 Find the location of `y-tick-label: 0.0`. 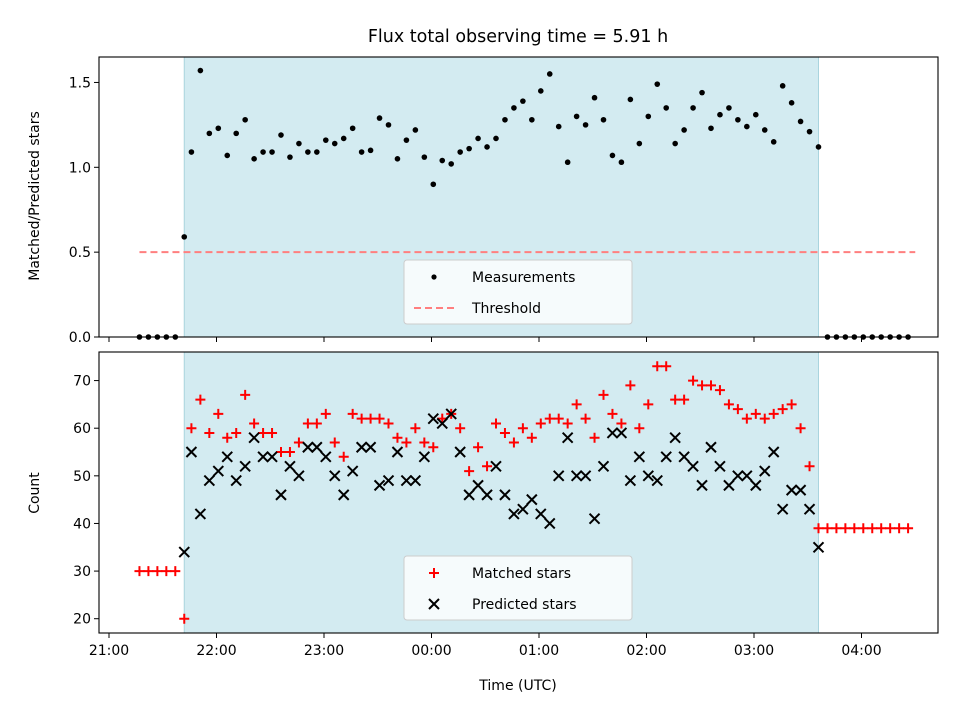

y-tick-label: 0.0 is located at coordinates (80, 338).